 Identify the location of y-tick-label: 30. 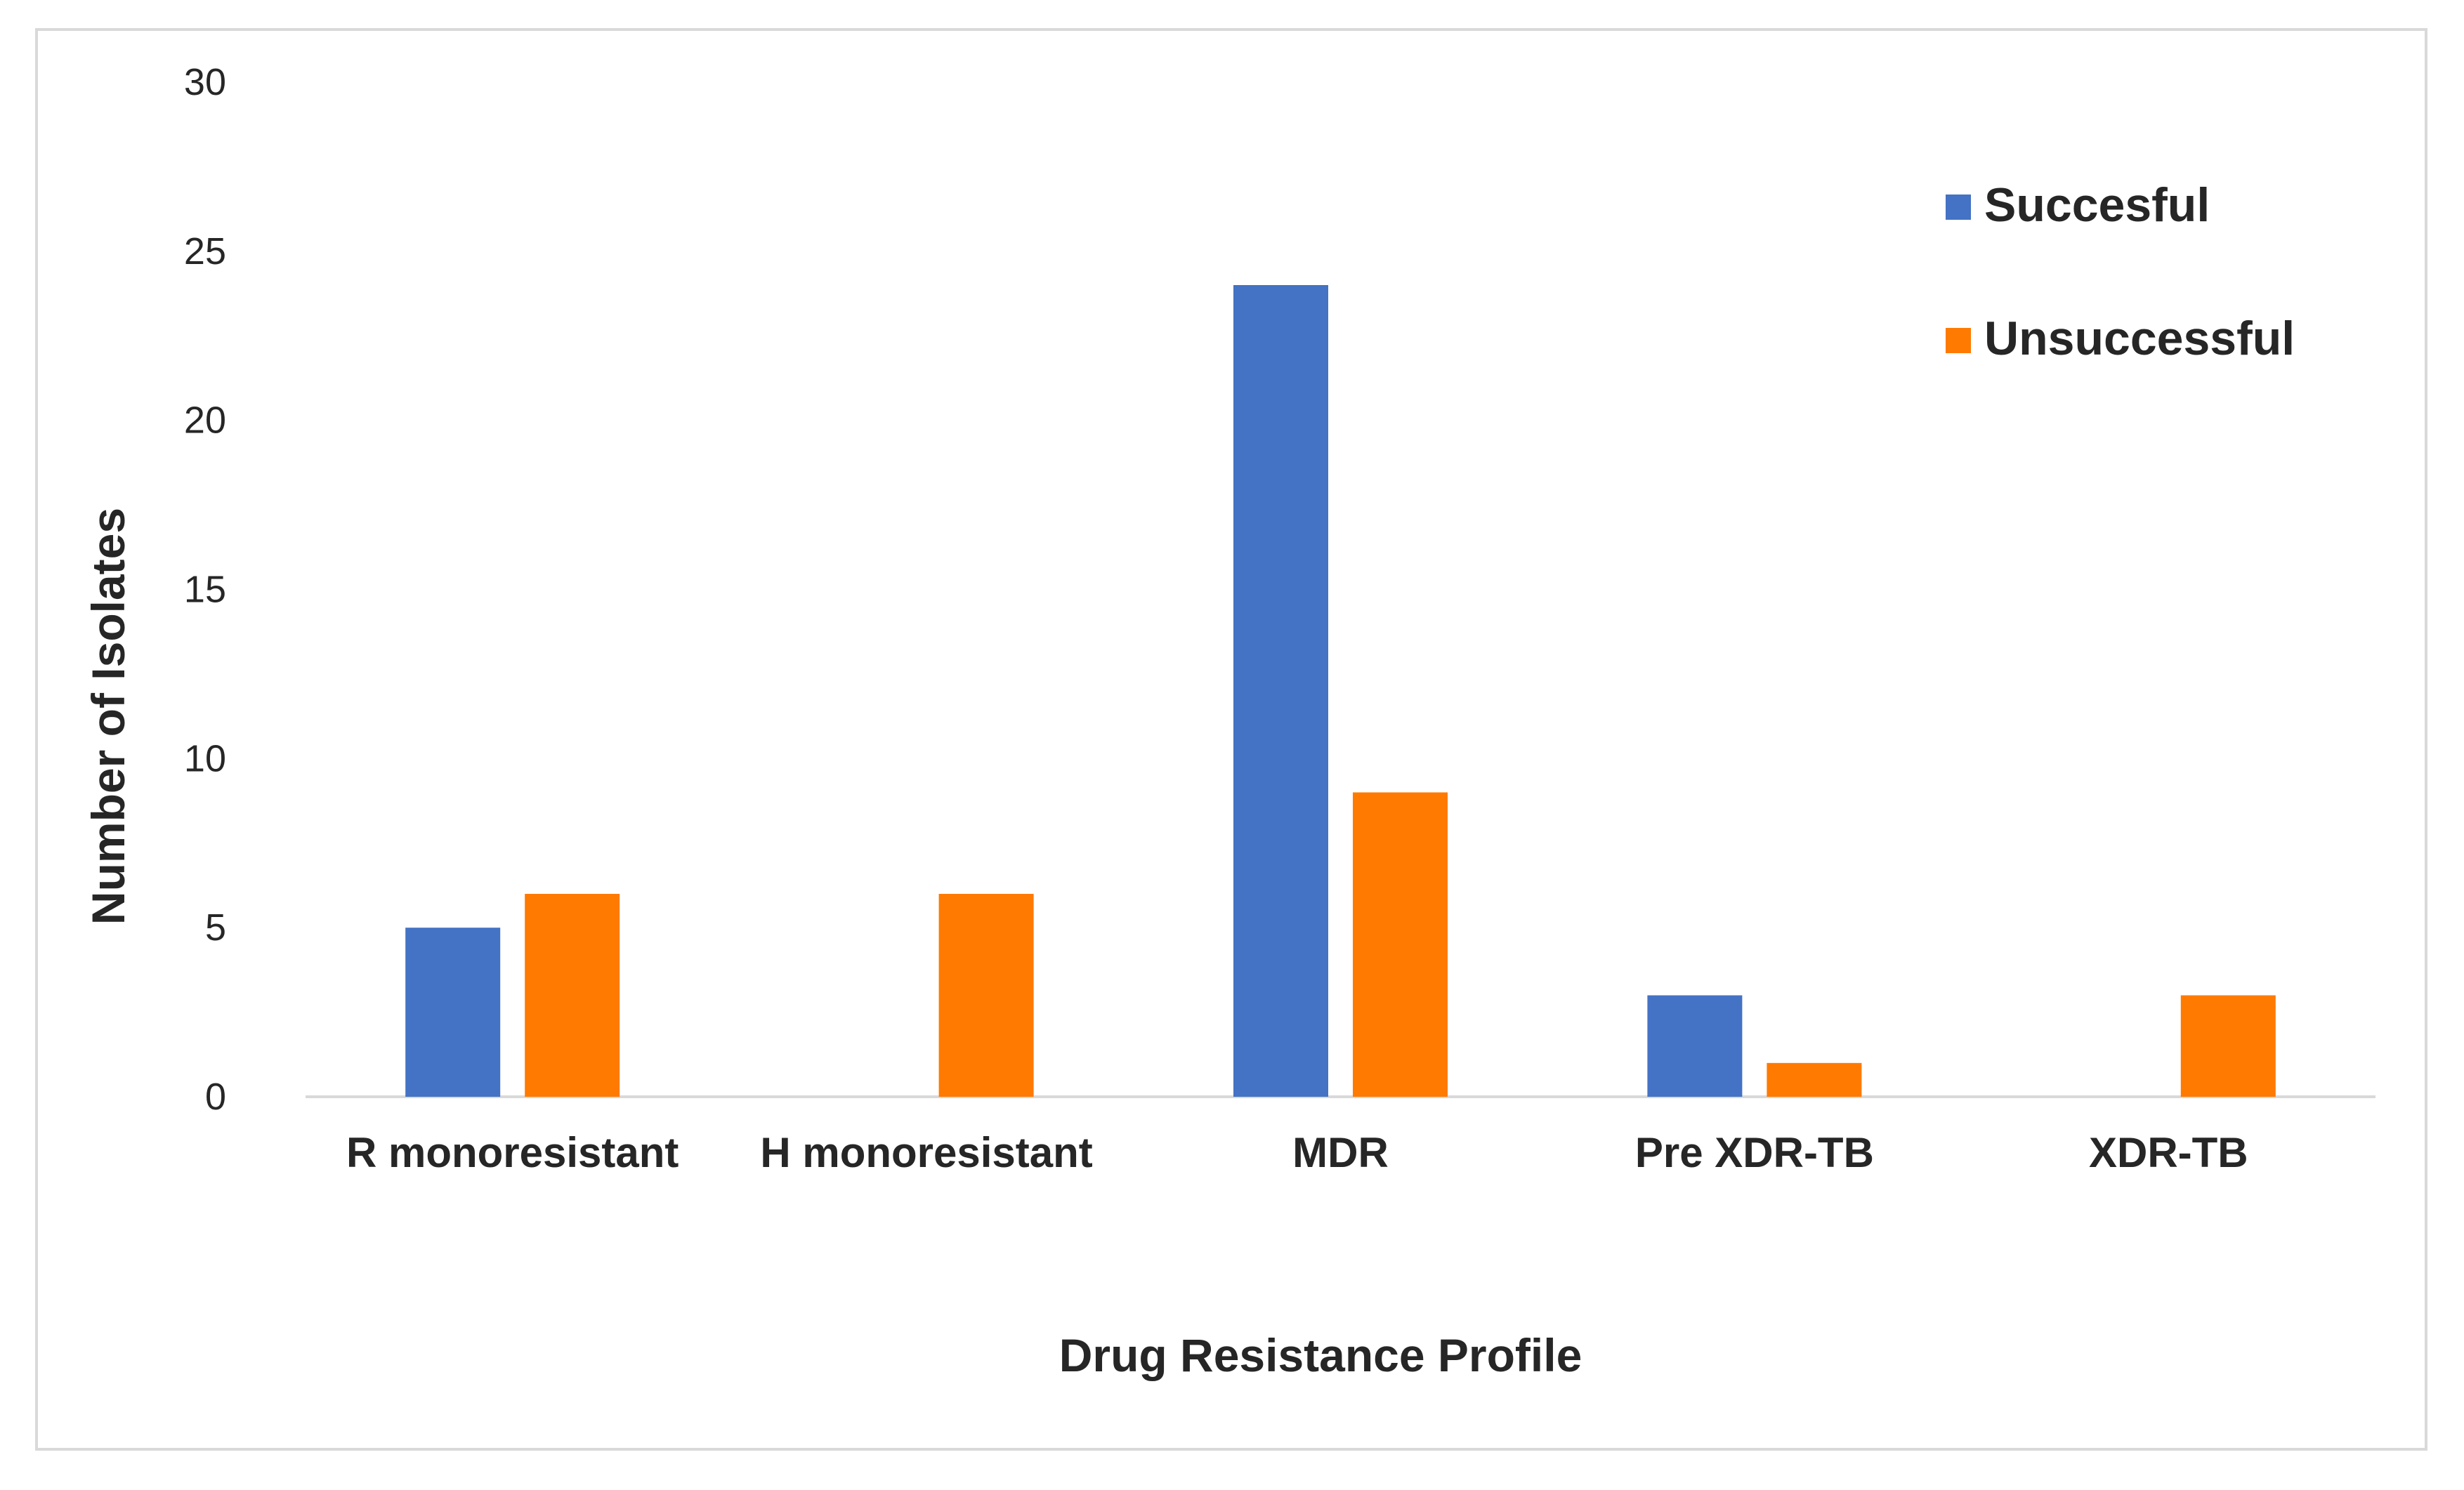
(205, 82).